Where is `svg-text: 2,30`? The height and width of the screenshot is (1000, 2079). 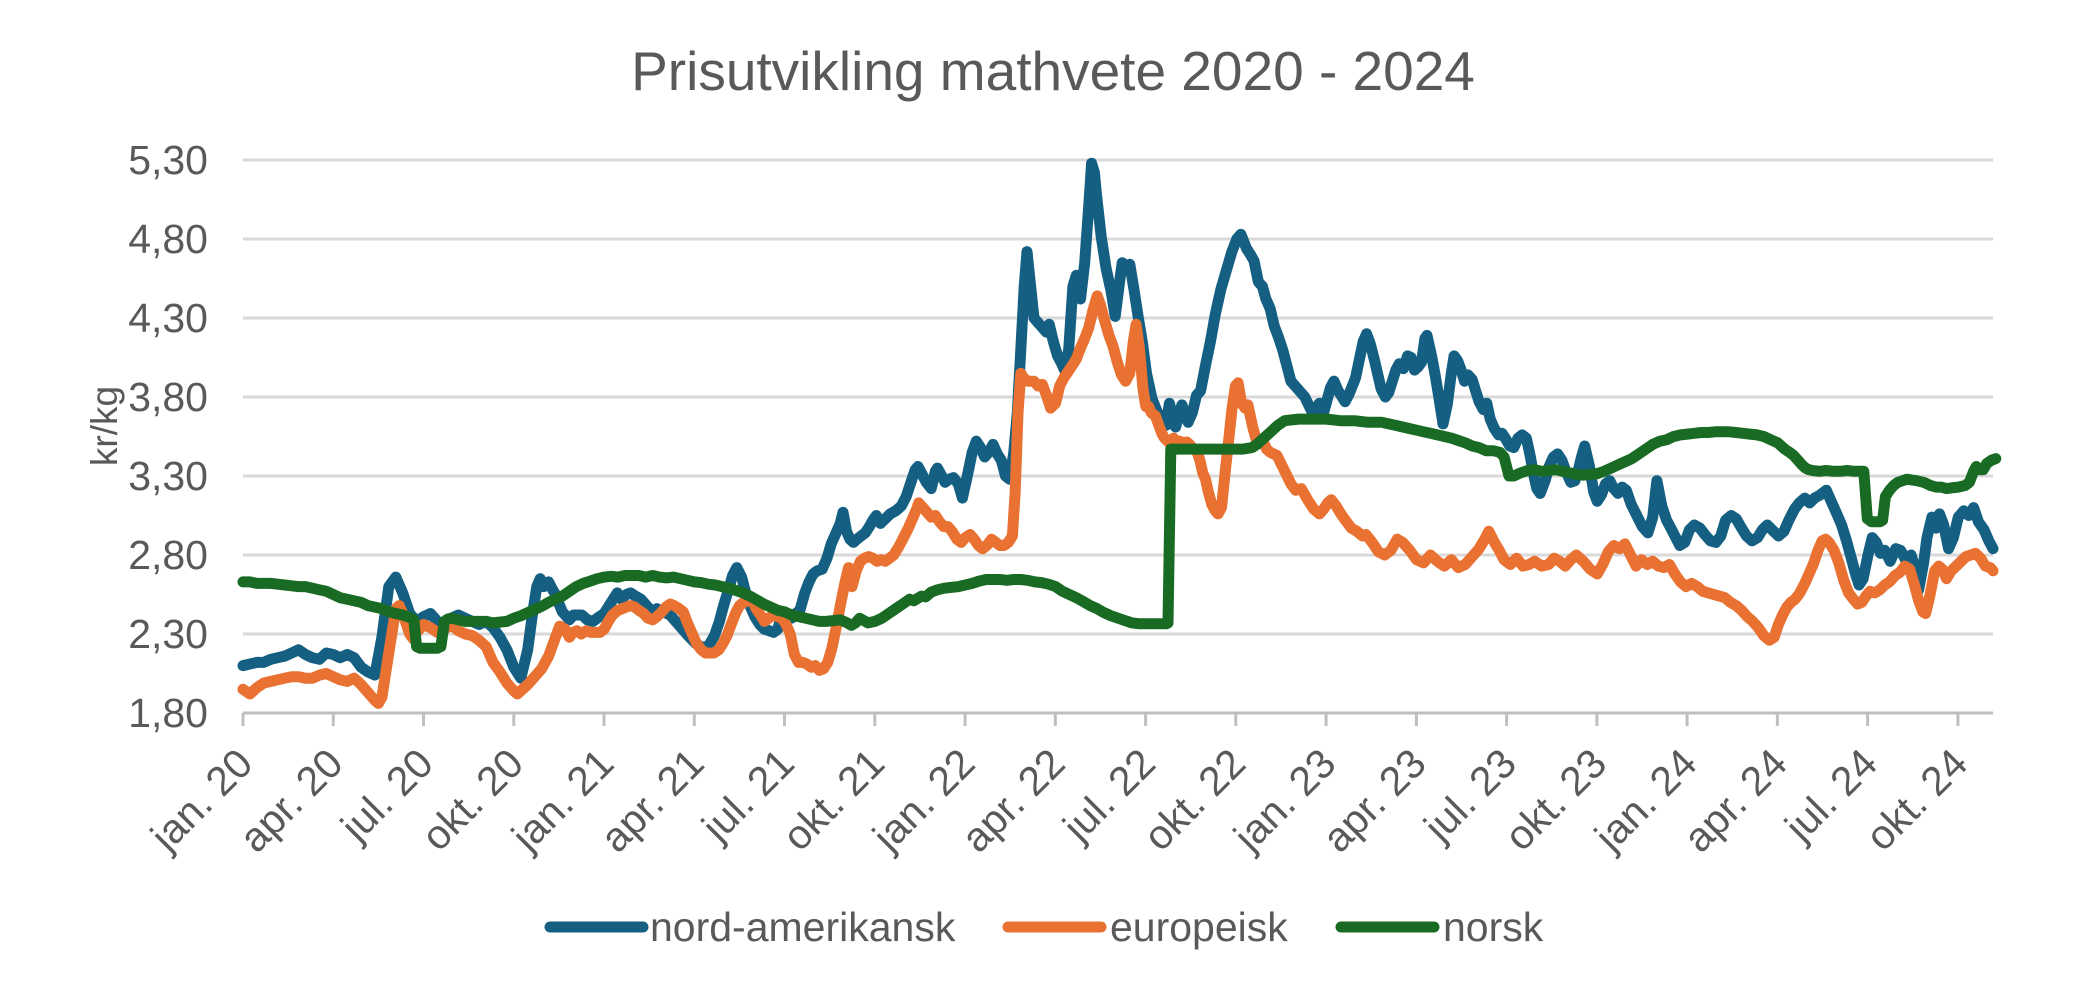 svg-text: 2,30 is located at coordinates (168, 634).